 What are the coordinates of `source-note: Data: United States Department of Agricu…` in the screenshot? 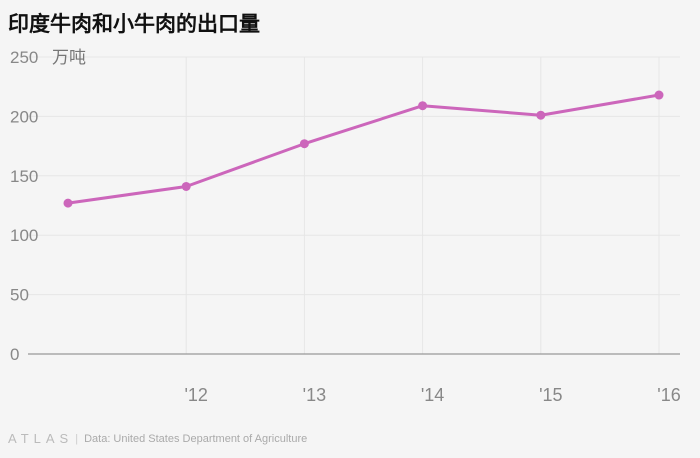 It's located at (196, 438).